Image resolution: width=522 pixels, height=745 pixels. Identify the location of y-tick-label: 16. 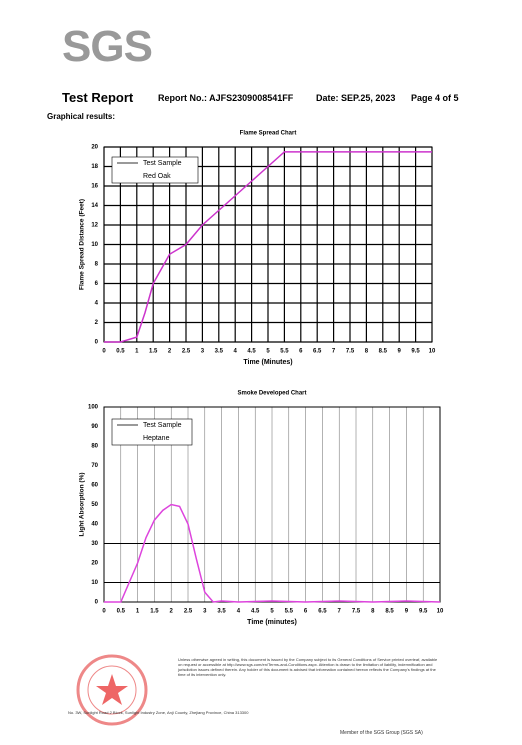
(94, 187).